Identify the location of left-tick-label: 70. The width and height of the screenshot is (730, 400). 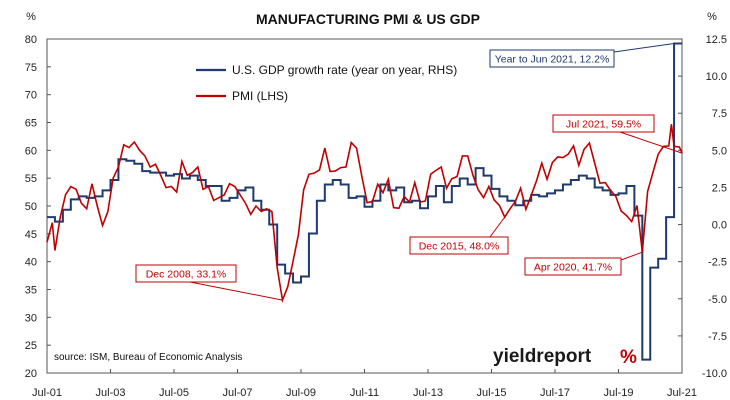
(31, 96).